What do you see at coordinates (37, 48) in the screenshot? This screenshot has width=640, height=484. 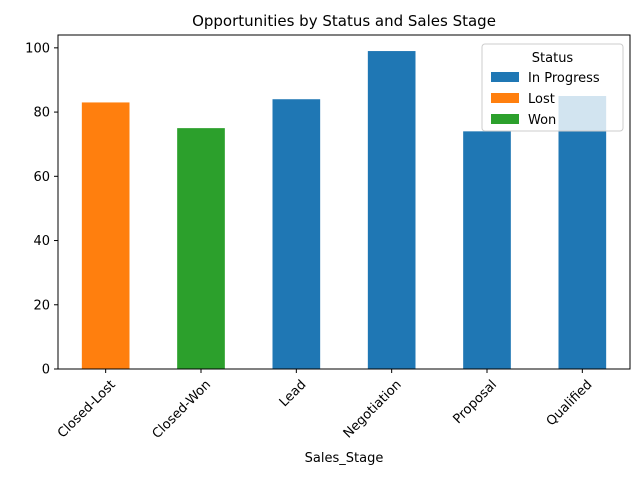 I see `y-tick-label: 100` at bounding box center [37, 48].